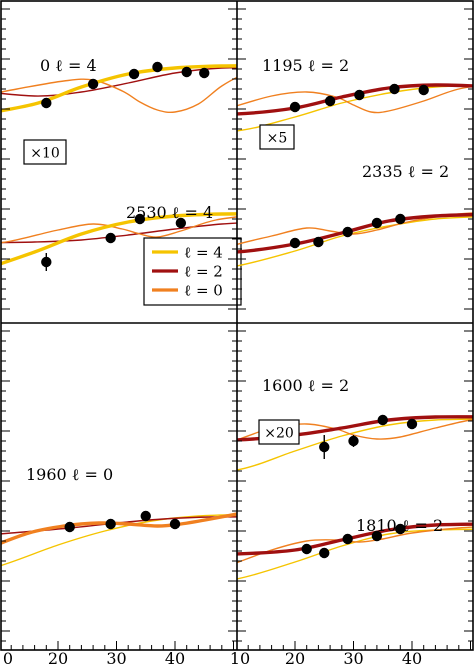 The image size is (474, 665). I want to click on legend-label: ℓ = 0, so click(203, 291).